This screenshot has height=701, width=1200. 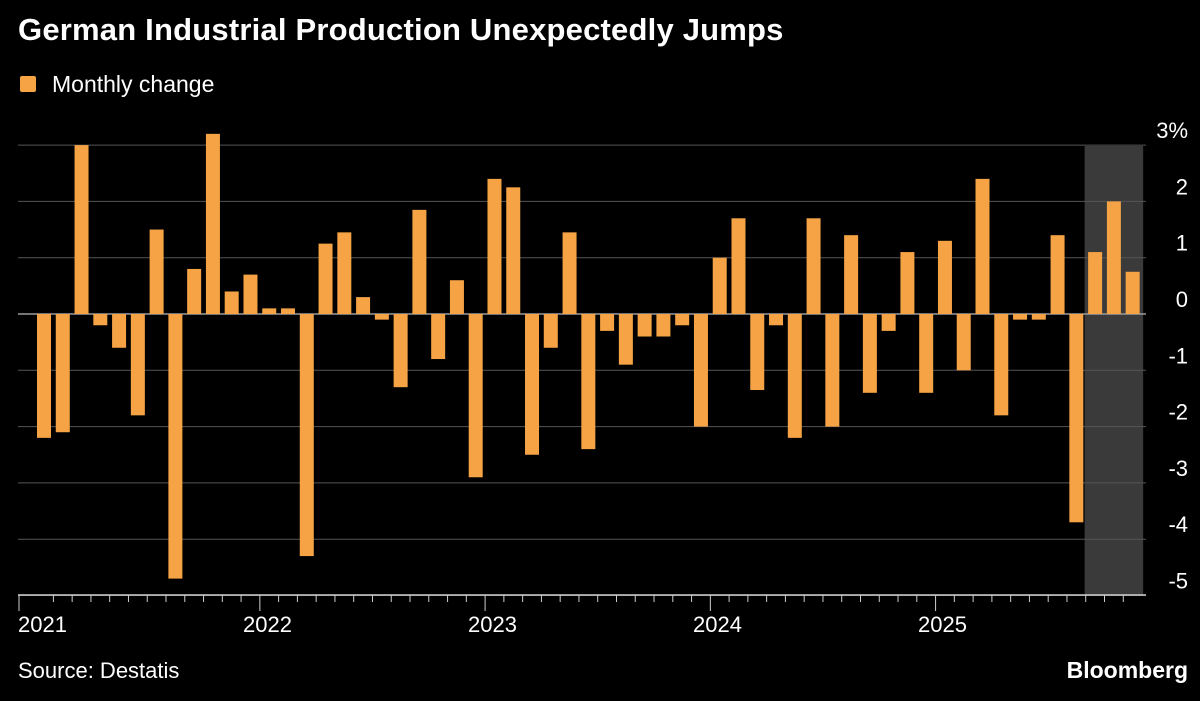 I want to click on legend-label: Monthly change, so click(x=133, y=83).